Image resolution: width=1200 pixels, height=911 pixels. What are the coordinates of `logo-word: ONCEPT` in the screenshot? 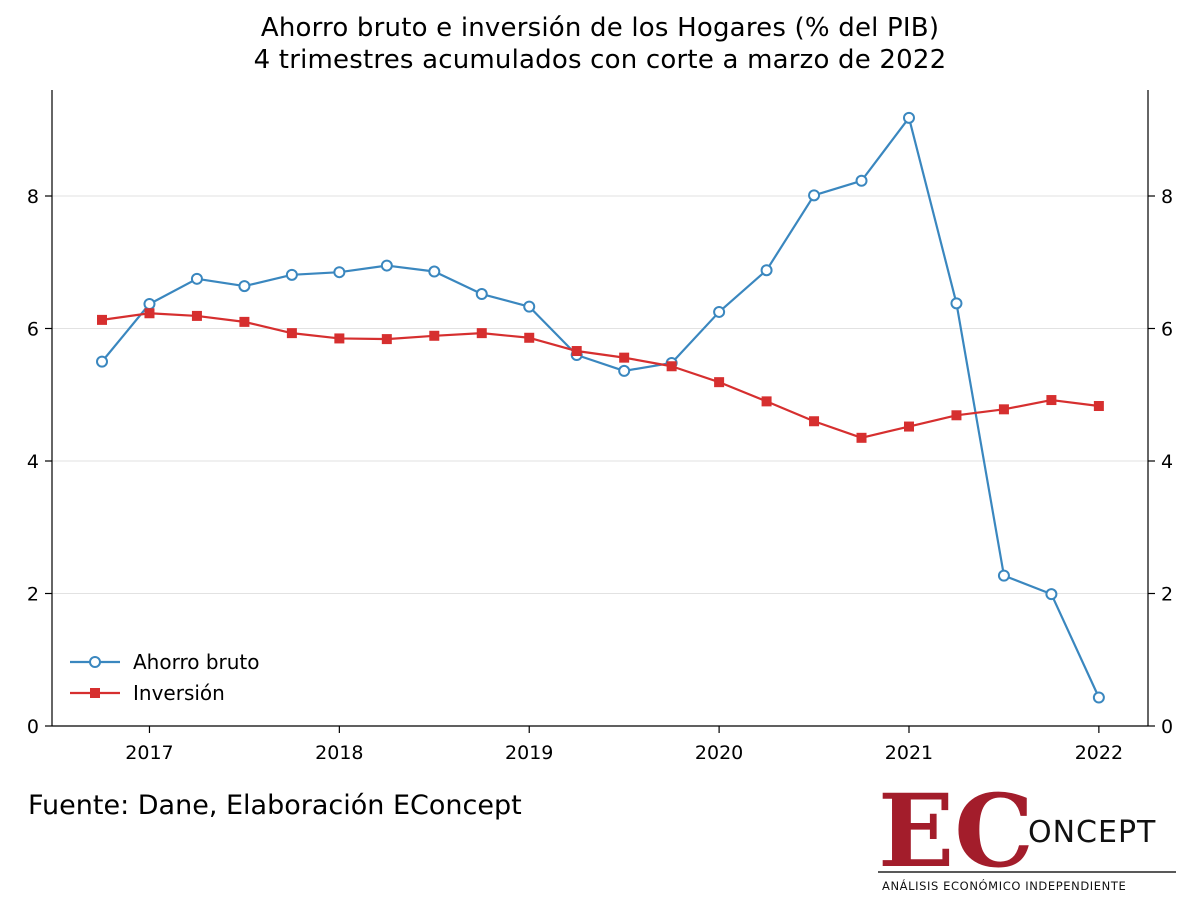 It's located at (1092, 832).